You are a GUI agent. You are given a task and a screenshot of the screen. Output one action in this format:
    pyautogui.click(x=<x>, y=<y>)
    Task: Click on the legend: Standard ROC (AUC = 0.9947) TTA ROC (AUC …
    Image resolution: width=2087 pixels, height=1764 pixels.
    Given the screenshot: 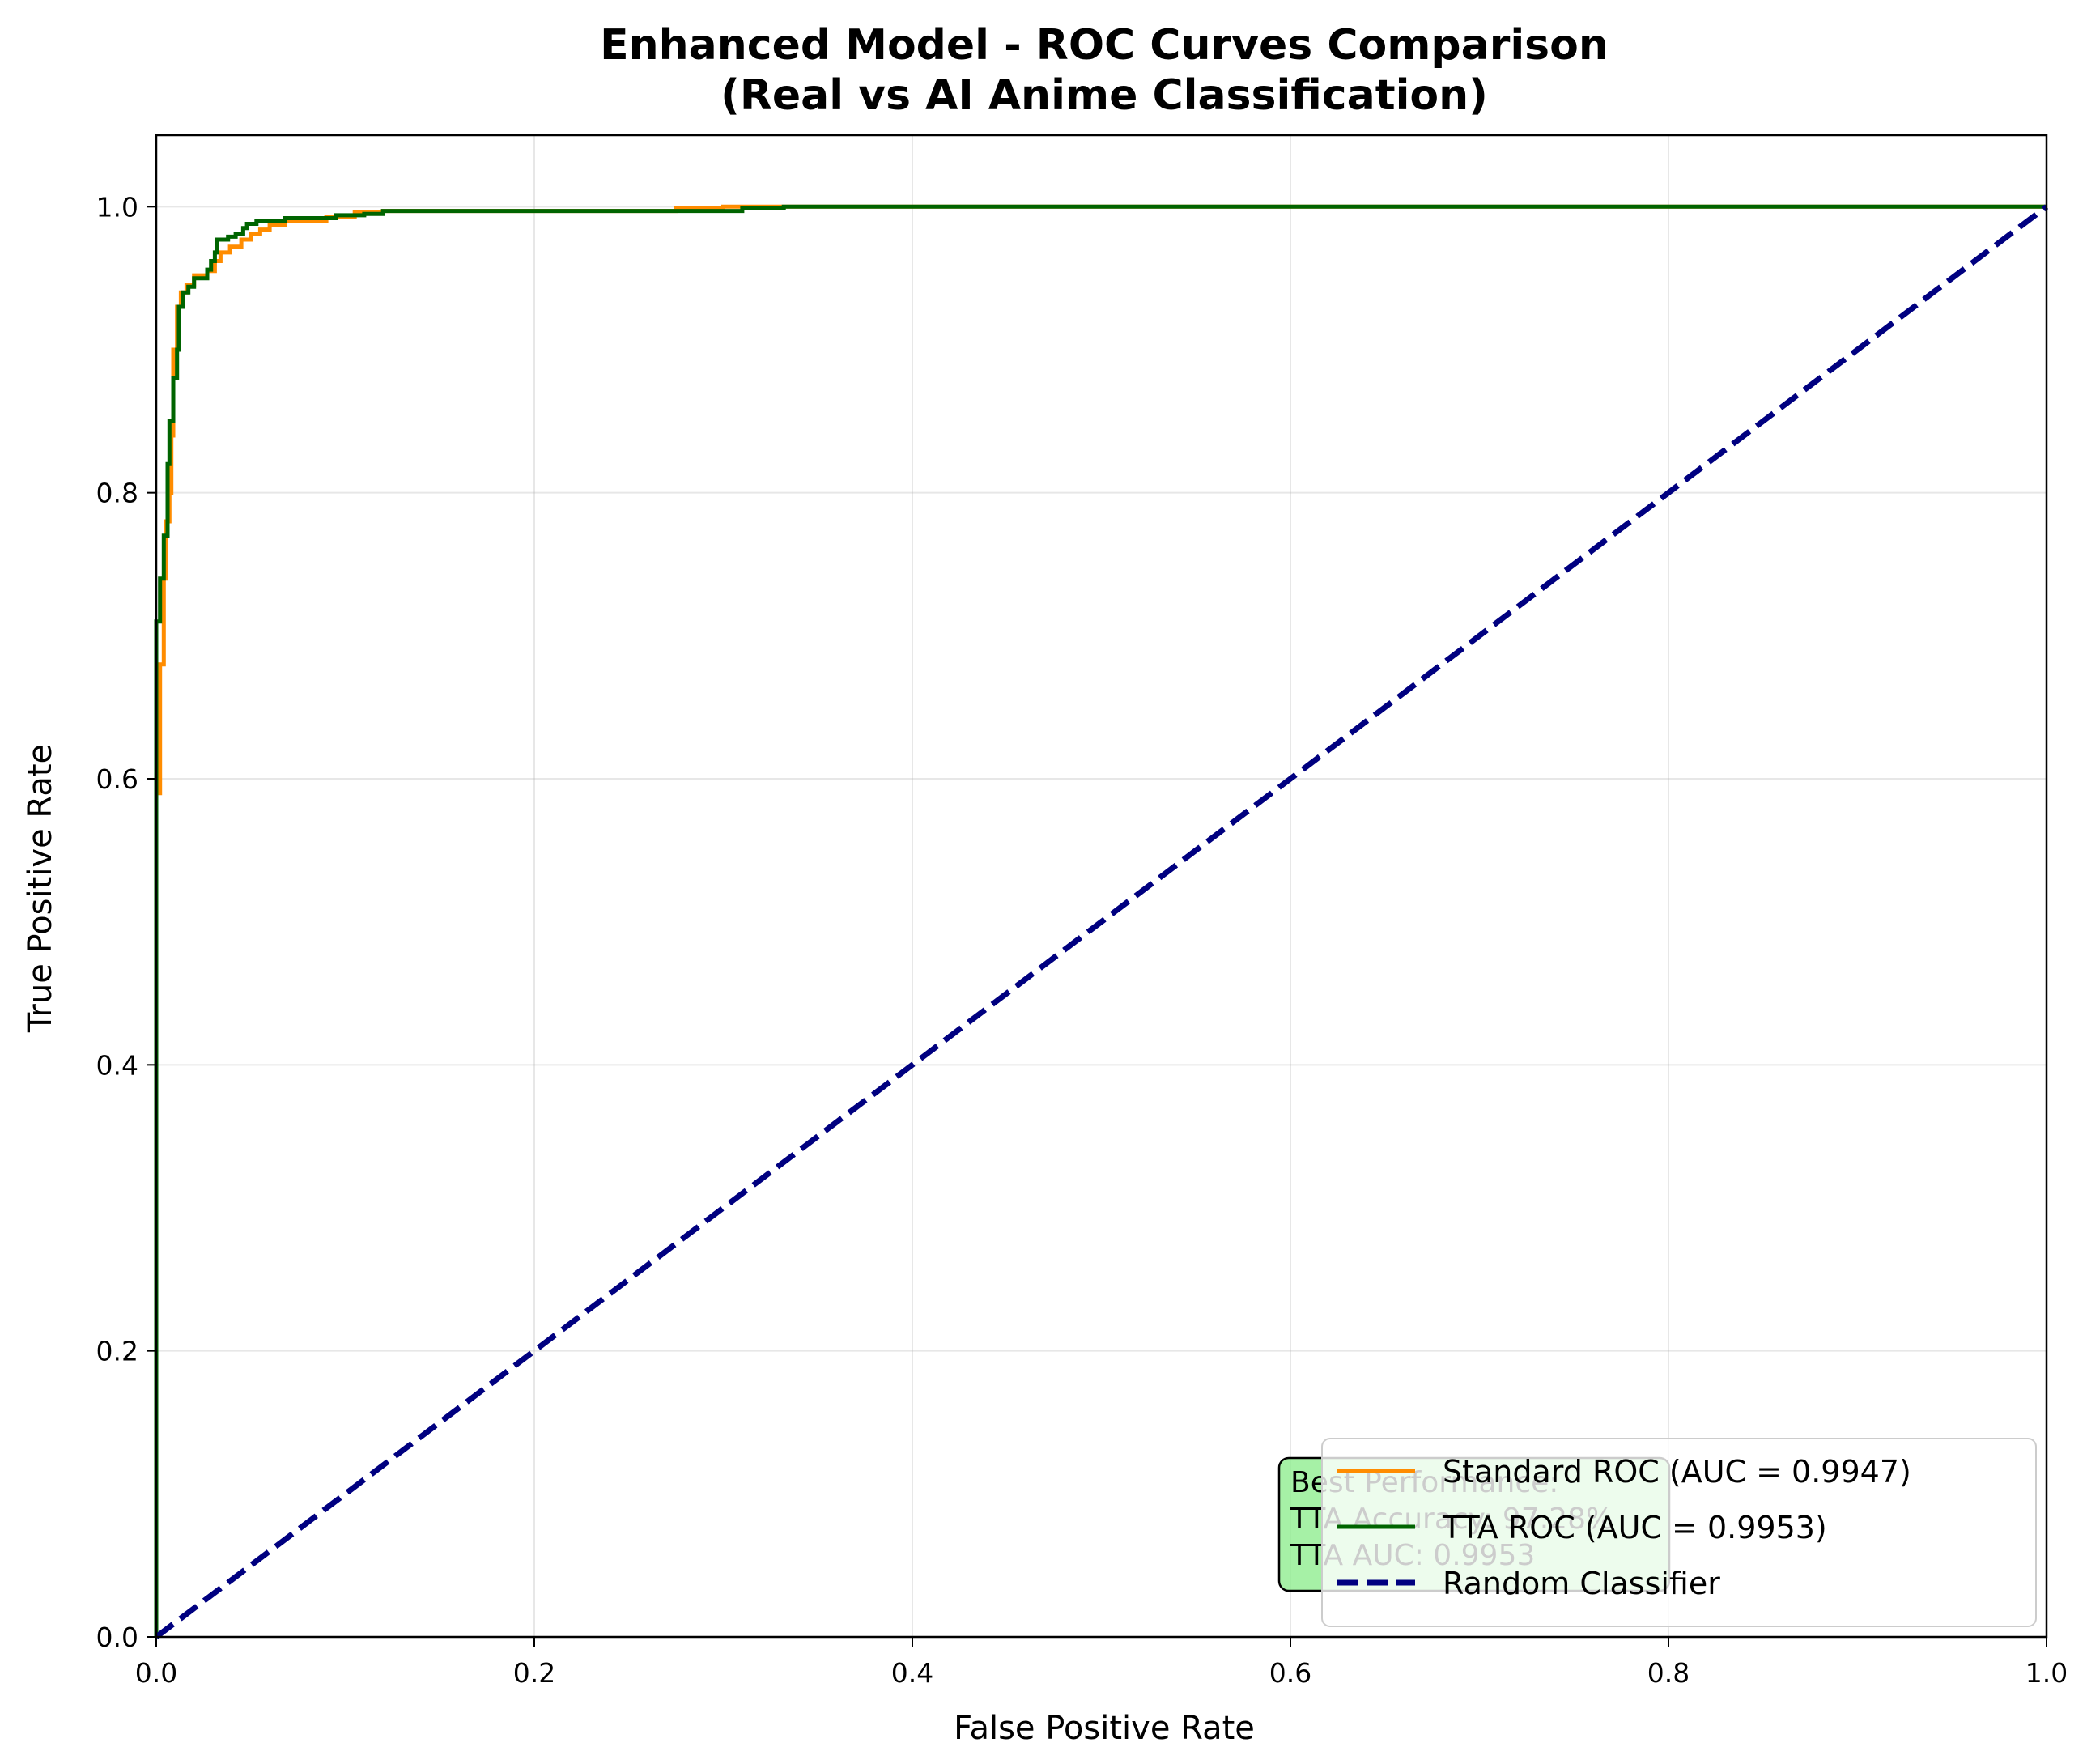 What is the action you would take?
    pyautogui.click(x=1679, y=1533)
    